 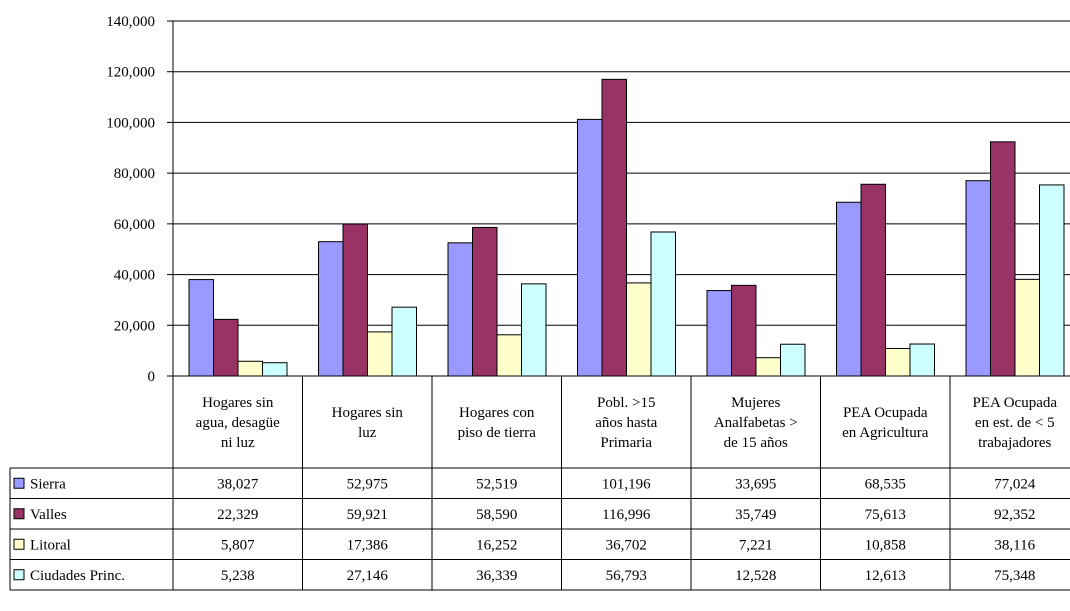 I want to click on data-cell: 35,749, so click(x=755, y=515).